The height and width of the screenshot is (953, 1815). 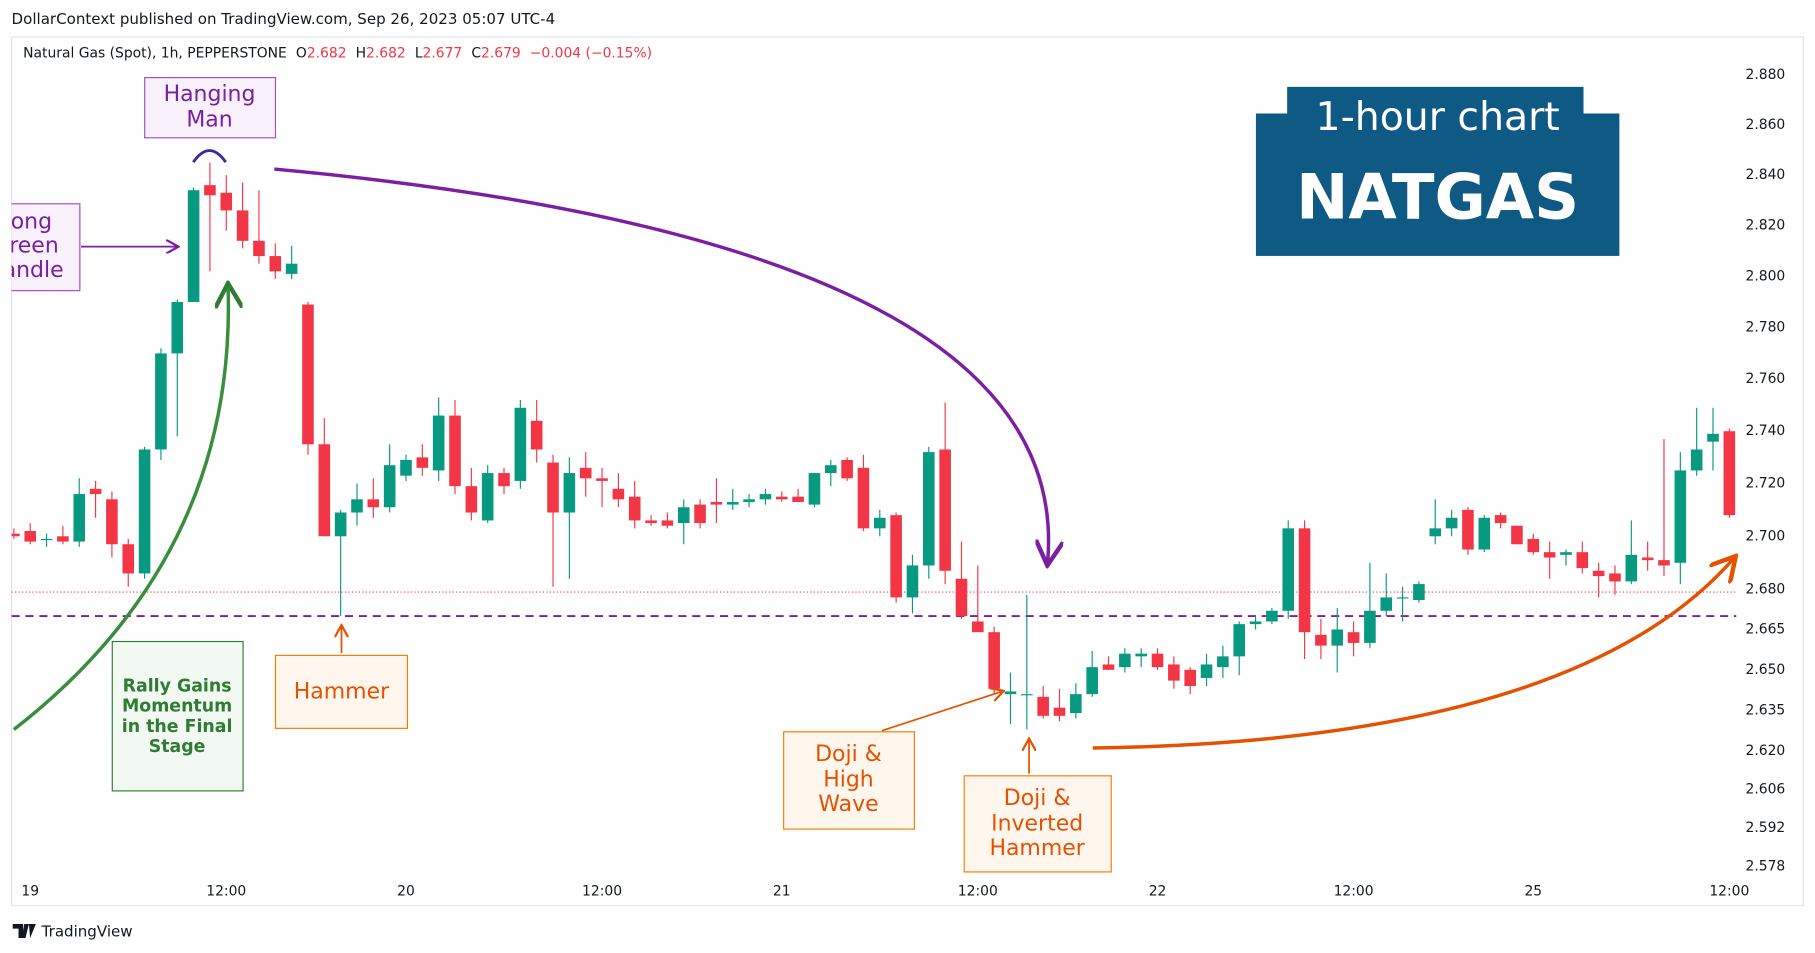 I want to click on annotation-text: Man, so click(x=209, y=119).